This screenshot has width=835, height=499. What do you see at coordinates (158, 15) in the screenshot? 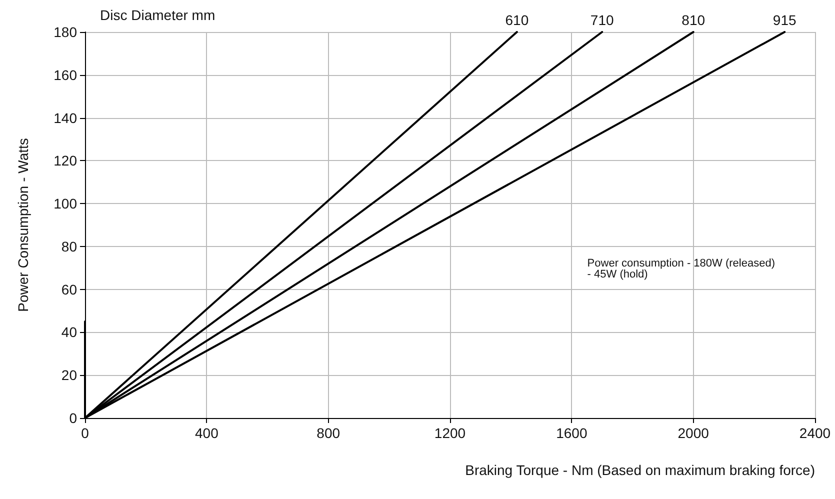
I see `text: Disc Diameter mm` at bounding box center [158, 15].